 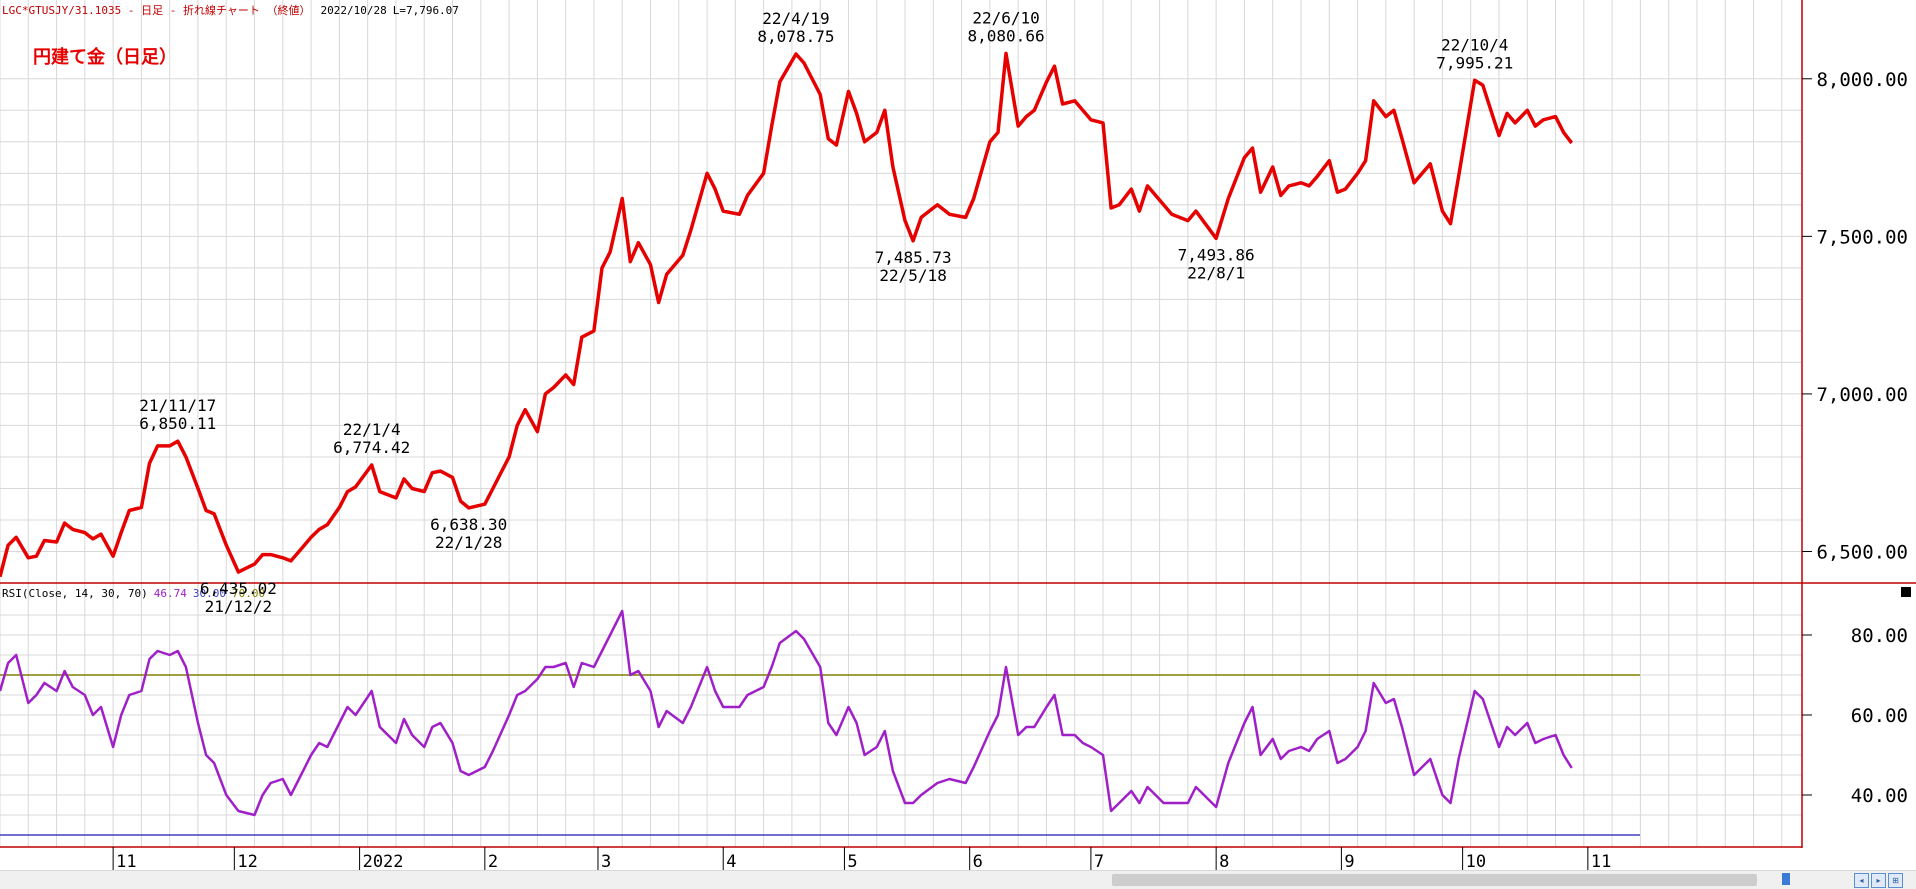 I want to click on horizontal-scrollbar: ◂ ▸ ⊞, so click(x=958, y=879).